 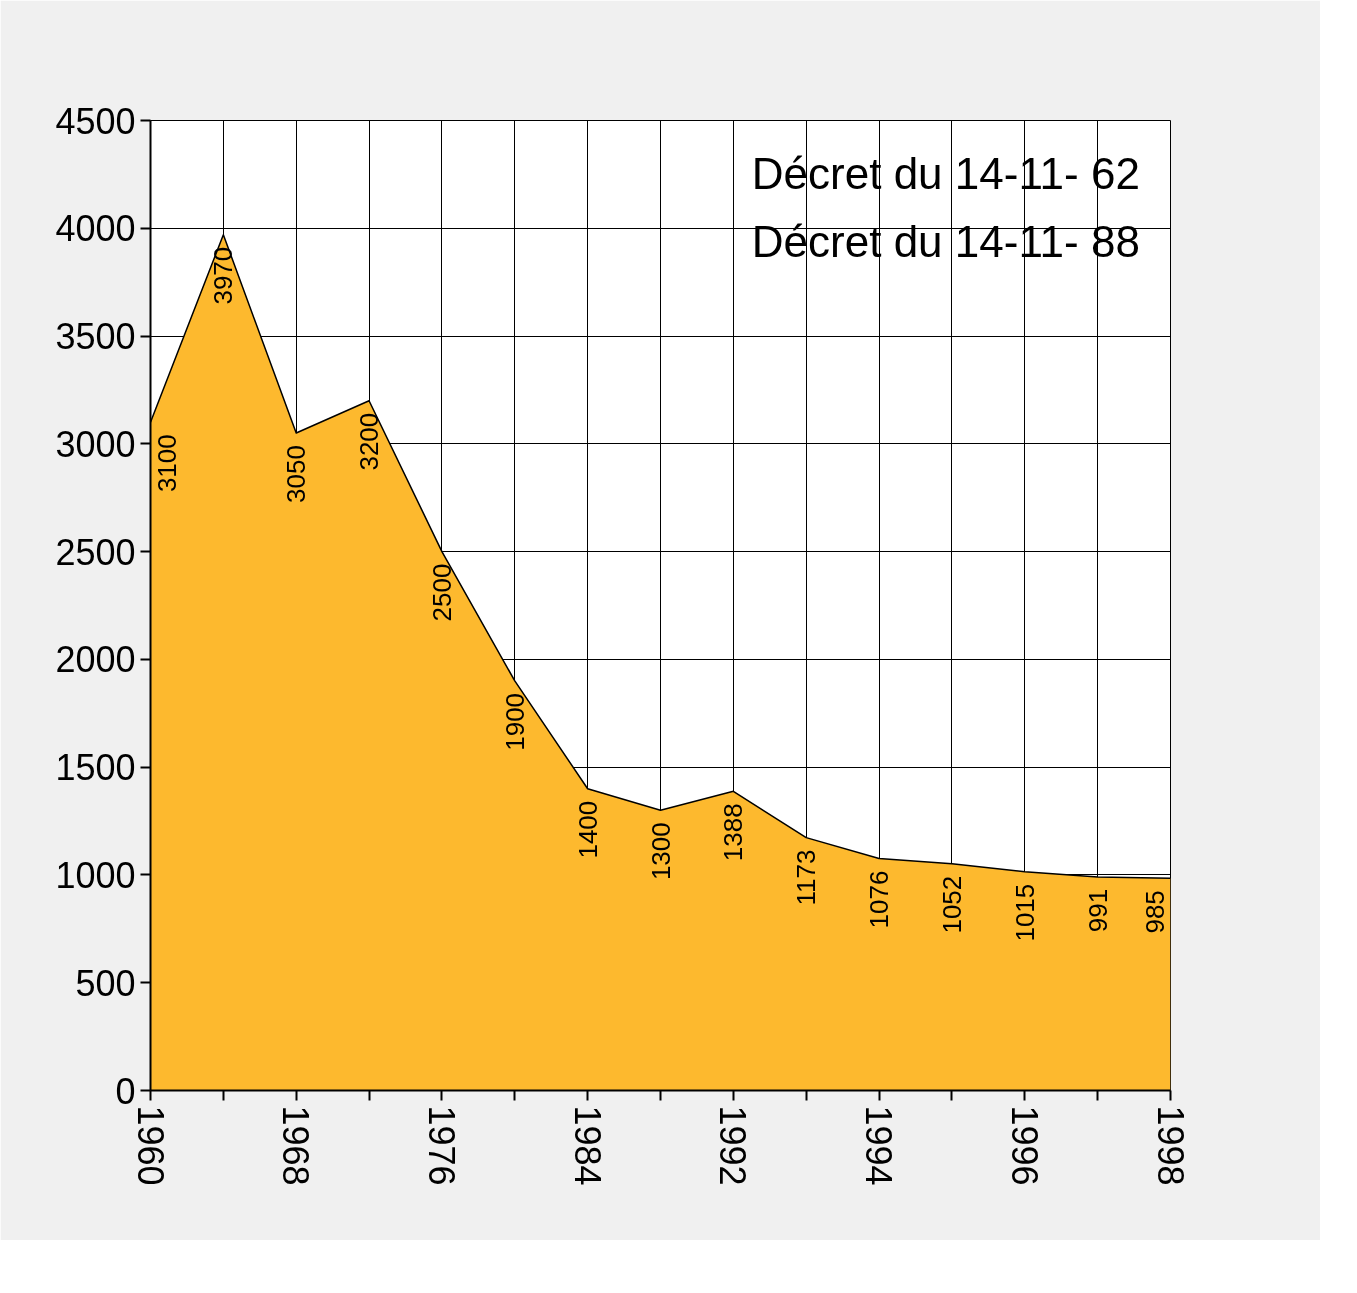 I want to click on data-label: 1052, so click(x=951, y=904).